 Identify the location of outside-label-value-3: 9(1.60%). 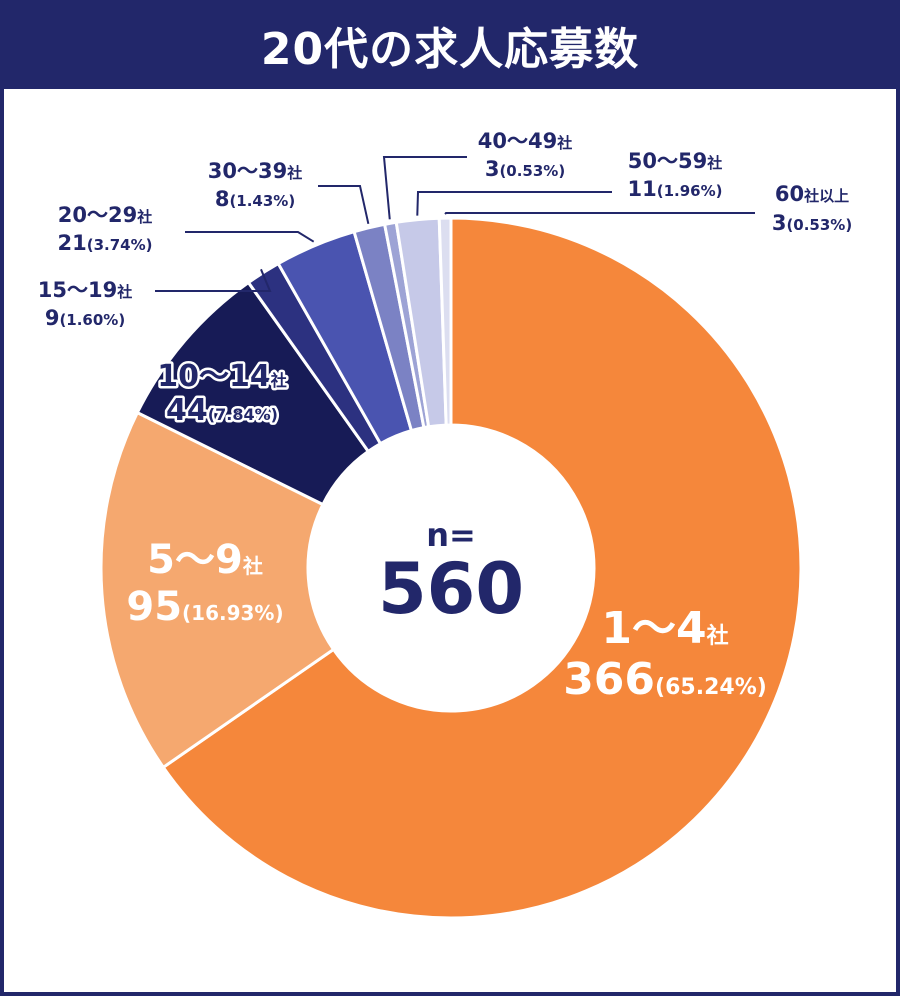
(85, 318).